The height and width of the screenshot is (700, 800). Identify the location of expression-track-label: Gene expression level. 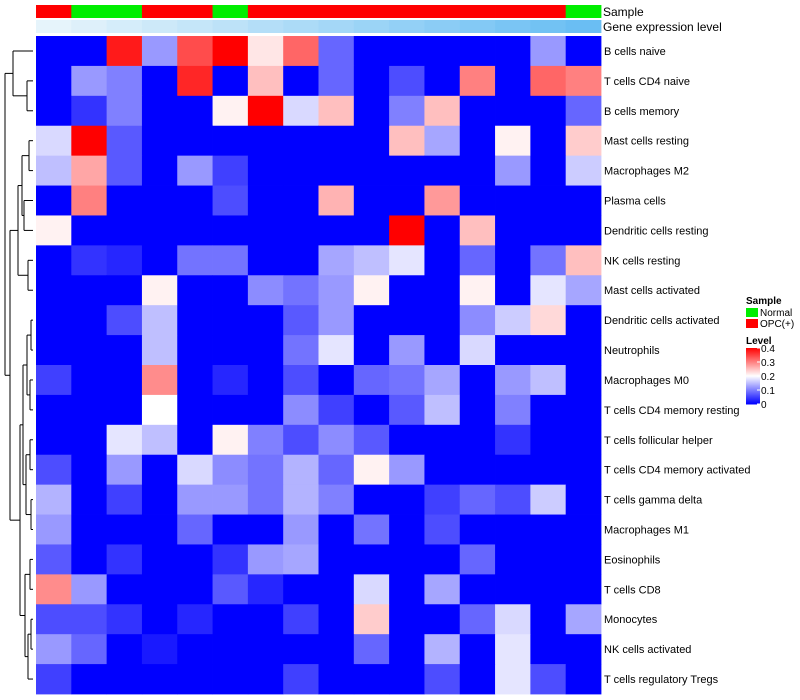
(662, 27).